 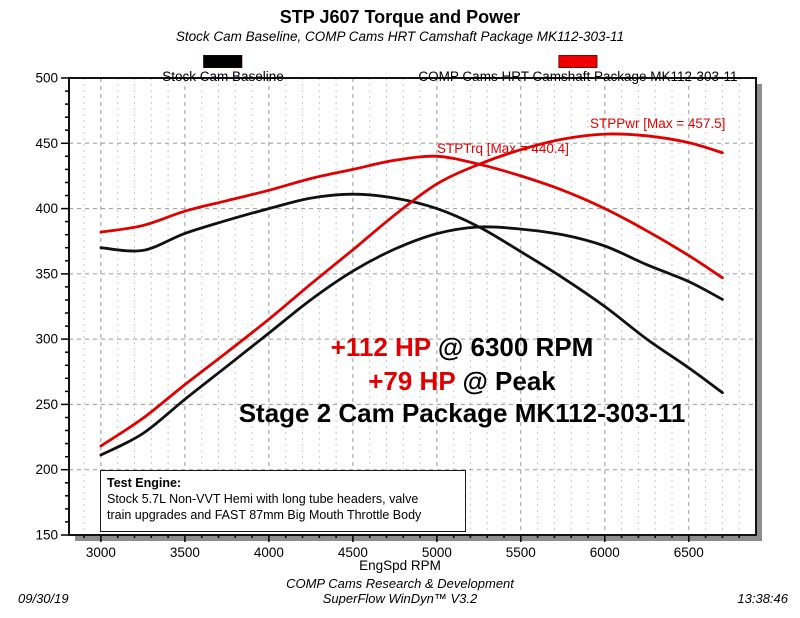 I want to click on footer-organization: COMP Cams Research & Development, so click(x=400, y=583).